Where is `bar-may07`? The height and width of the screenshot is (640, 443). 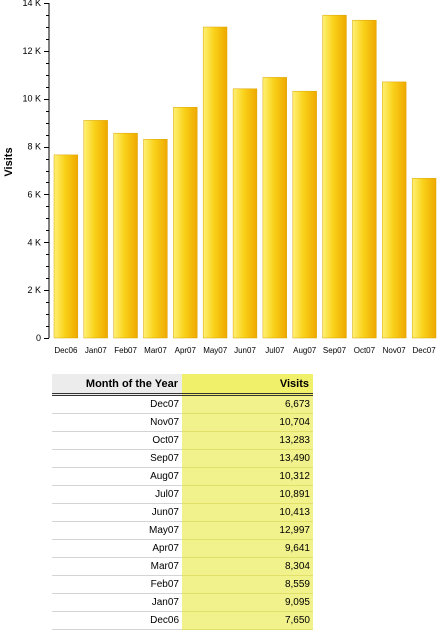 bar-may07 is located at coordinates (215, 182).